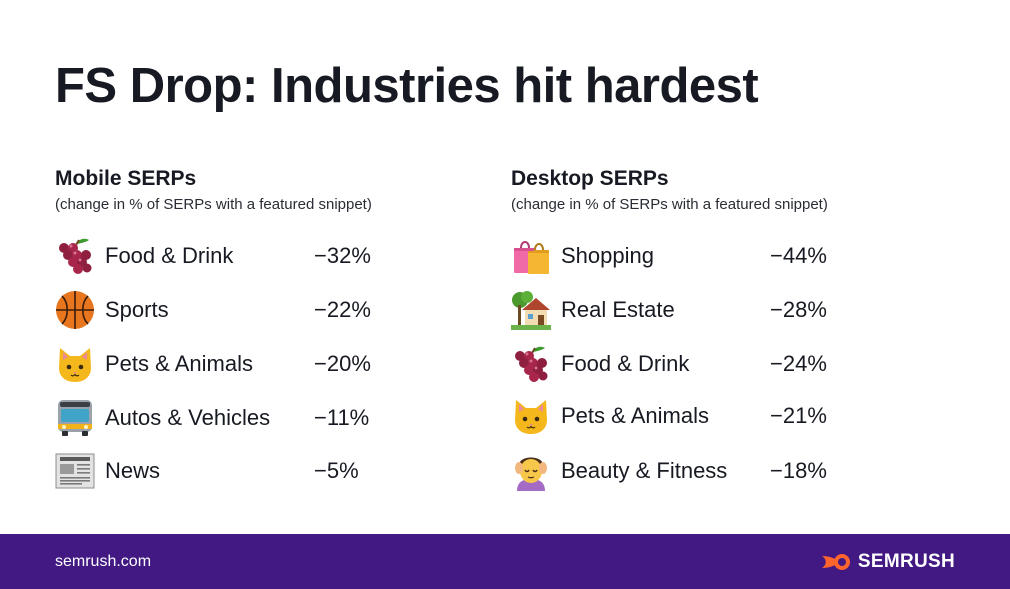  I want to click on bus-icon, so click(75, 418).